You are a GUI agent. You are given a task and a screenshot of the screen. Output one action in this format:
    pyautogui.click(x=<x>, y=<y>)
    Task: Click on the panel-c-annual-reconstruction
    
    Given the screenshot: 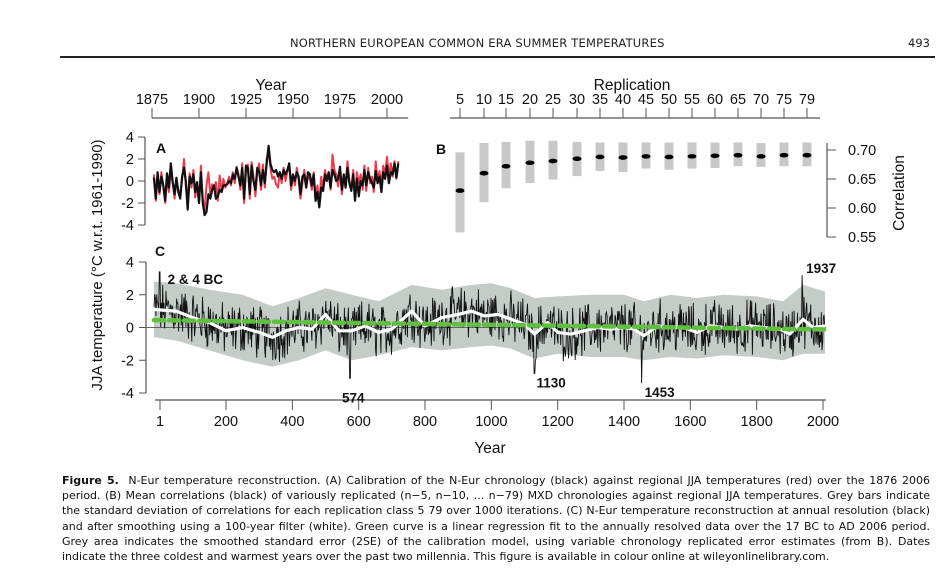 What is the action you would take?
    pyautogui.click(x=489, y=327)
    